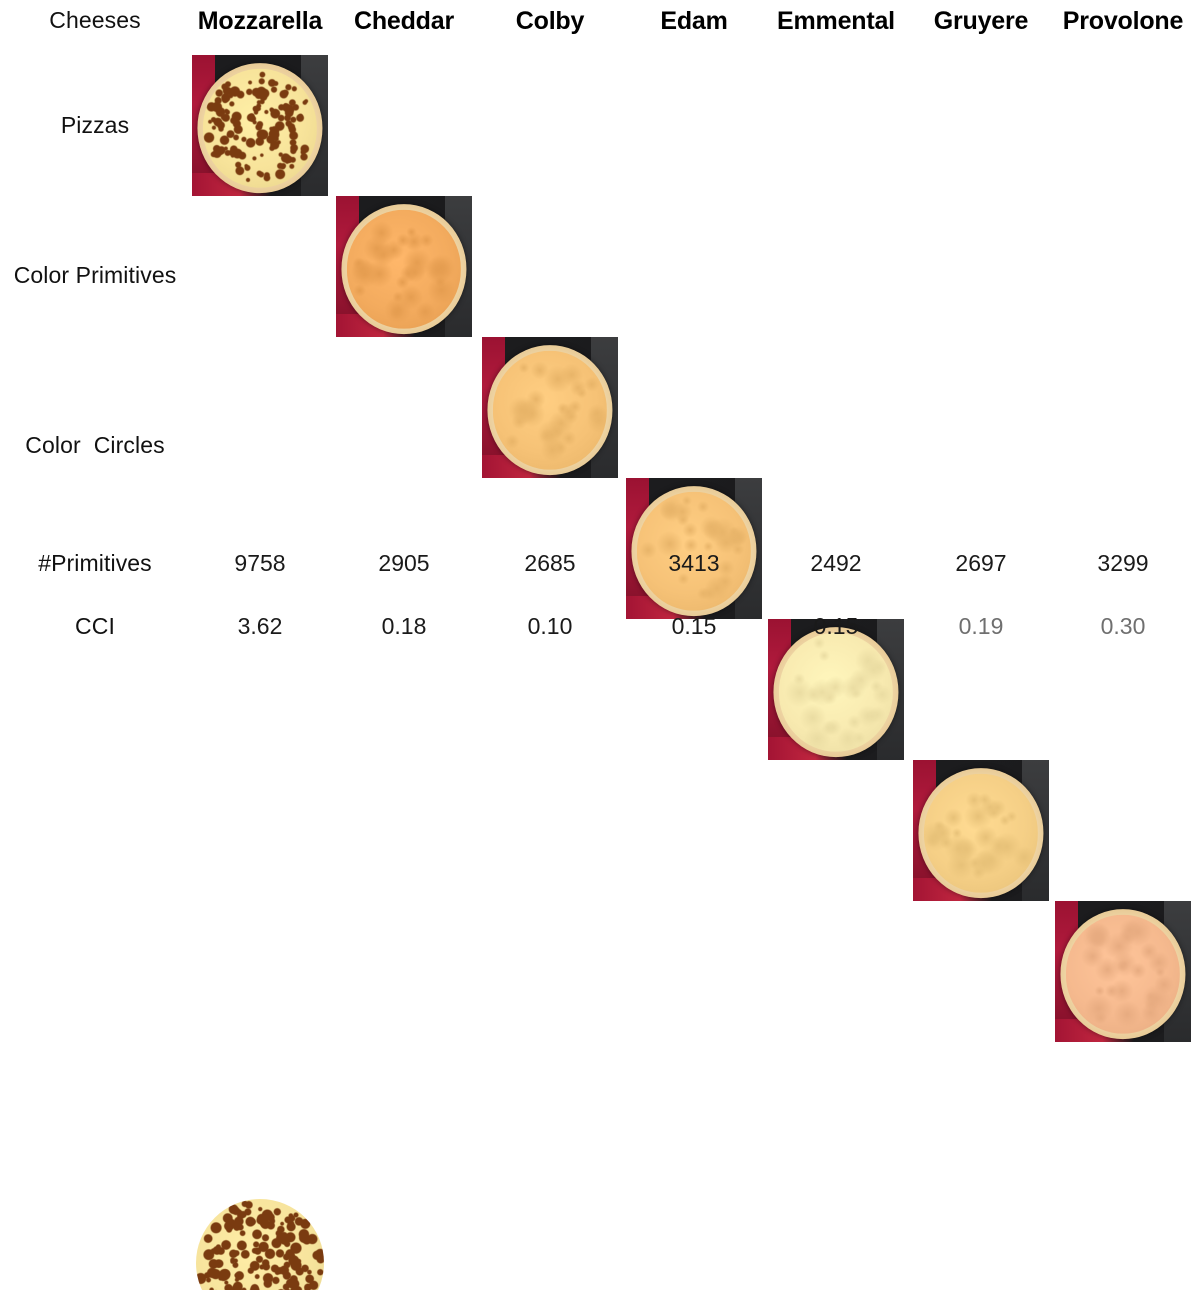 The height and width of the screenshot is (1290, 1200). I want to click on row-label-color-circles: Color Circles, so click(95, 444).